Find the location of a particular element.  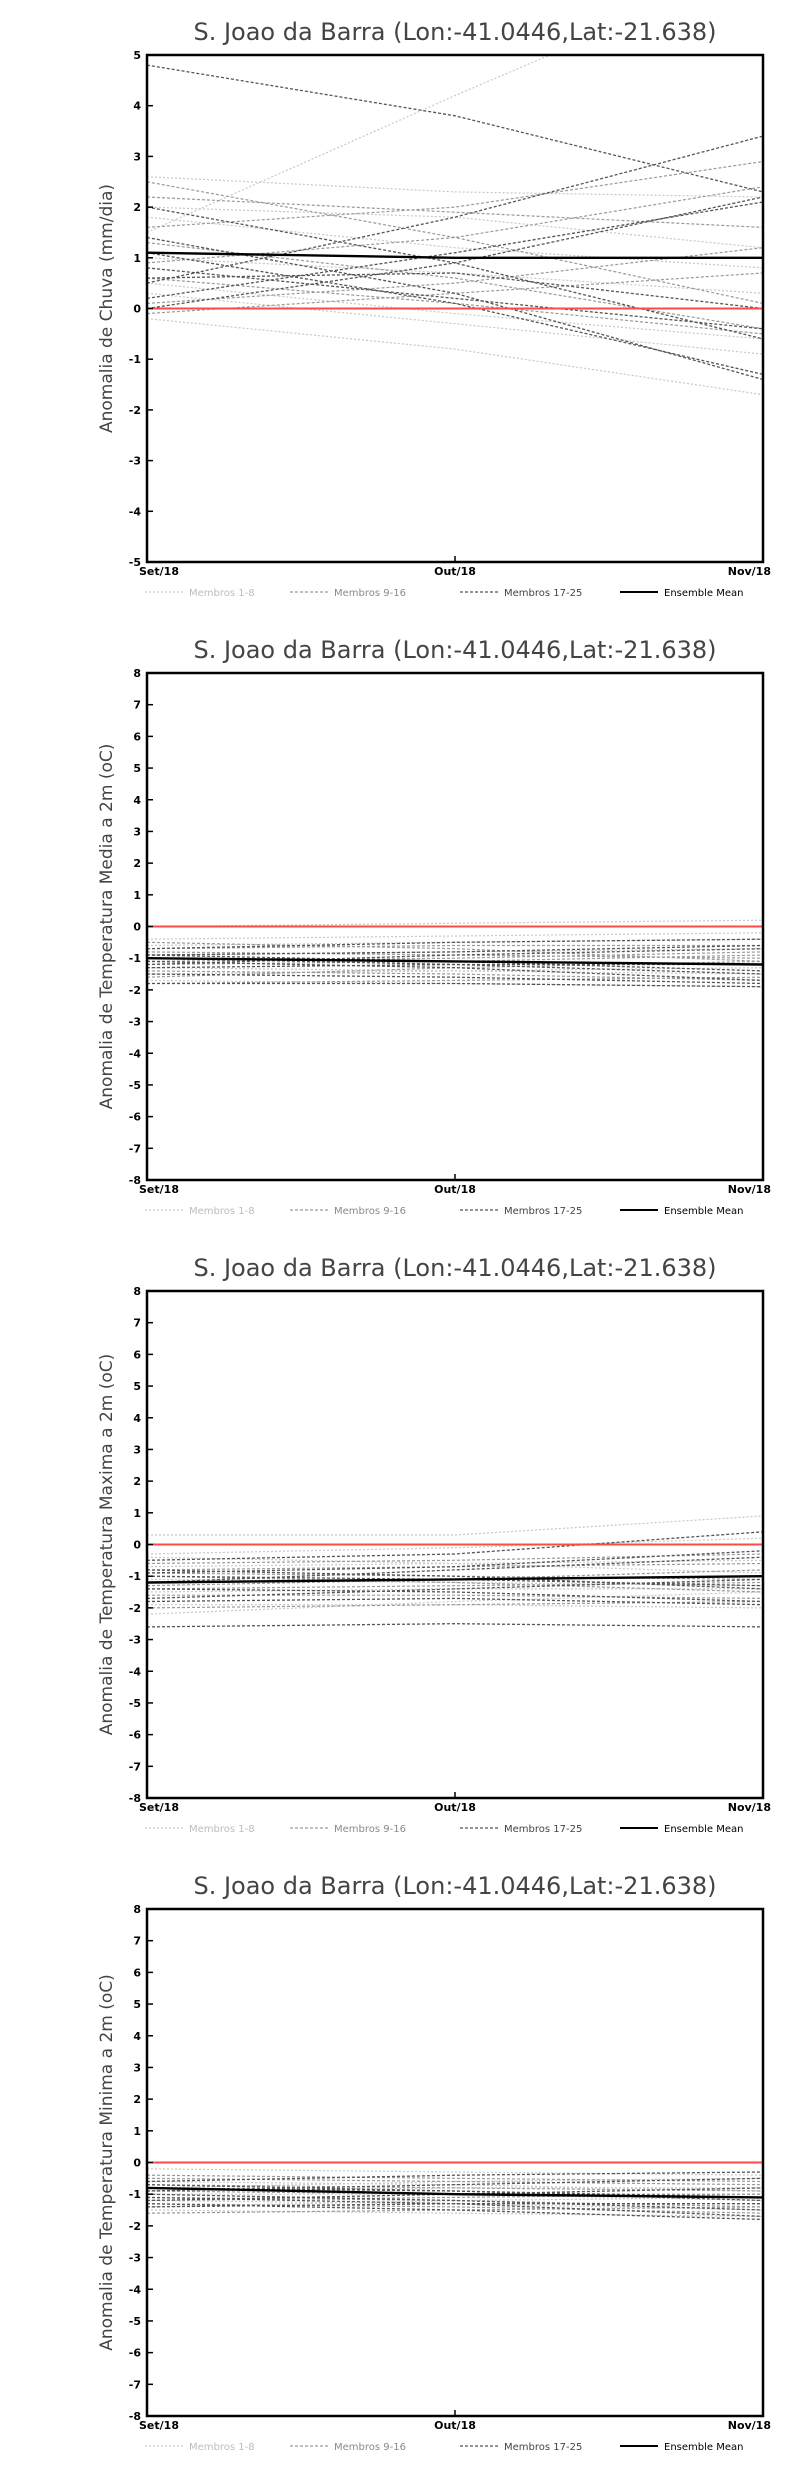

y-tick-label: -6 is located at coordinates (135, 1735).